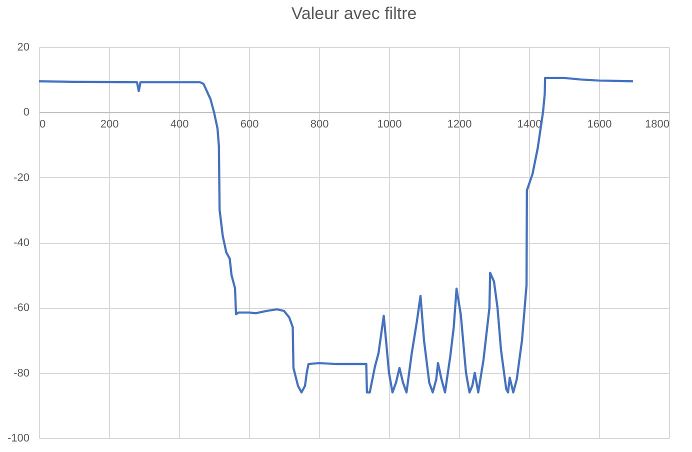  What do you see at coordinates (22, 308) in the screenshot?
I see `y-tick-label: -60` at bounding box center [22, 308].